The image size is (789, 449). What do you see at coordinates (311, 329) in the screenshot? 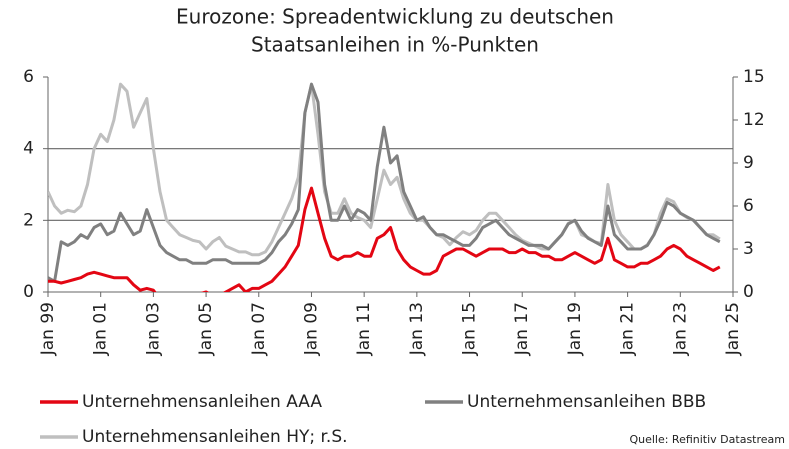
I see `x-tick-label: Jan 09` at bounding box center [311, 329].